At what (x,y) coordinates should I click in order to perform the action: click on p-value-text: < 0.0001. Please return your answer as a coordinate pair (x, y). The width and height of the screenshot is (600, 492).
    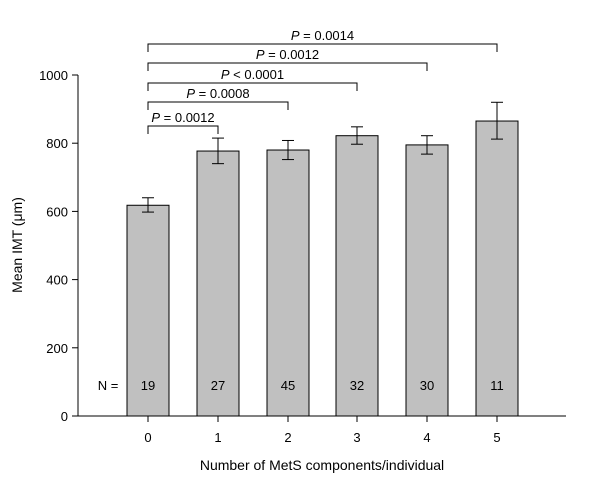
    Looking at the image, I should click on (257, 74).